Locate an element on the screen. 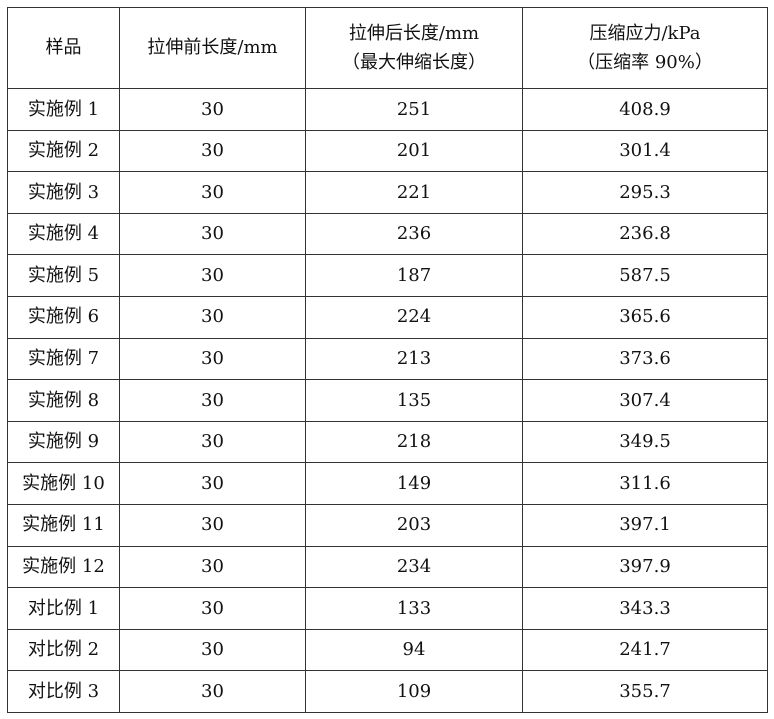  table-row: 对比例 2 30 94 241.7 is located at coordinates (387, 650).